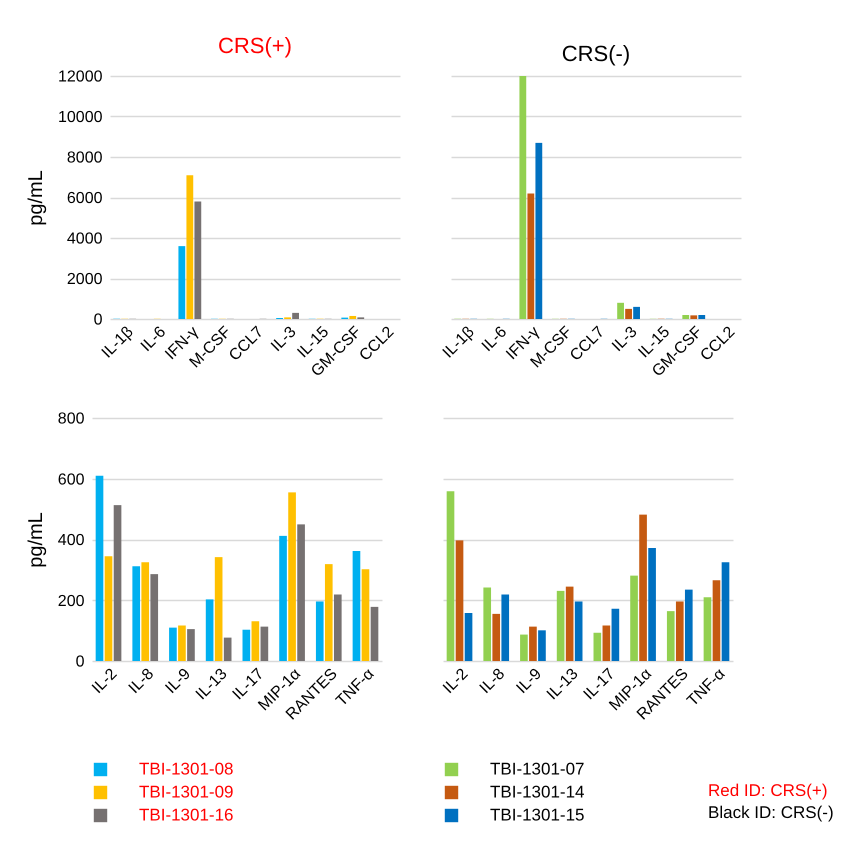 Image resolution: width=849 pixels, height=850 pixels. What do you see at coordinates (84, 198) in the screenshot?
I see `y-tick-label: 6000` at bounding box center [84, 198].